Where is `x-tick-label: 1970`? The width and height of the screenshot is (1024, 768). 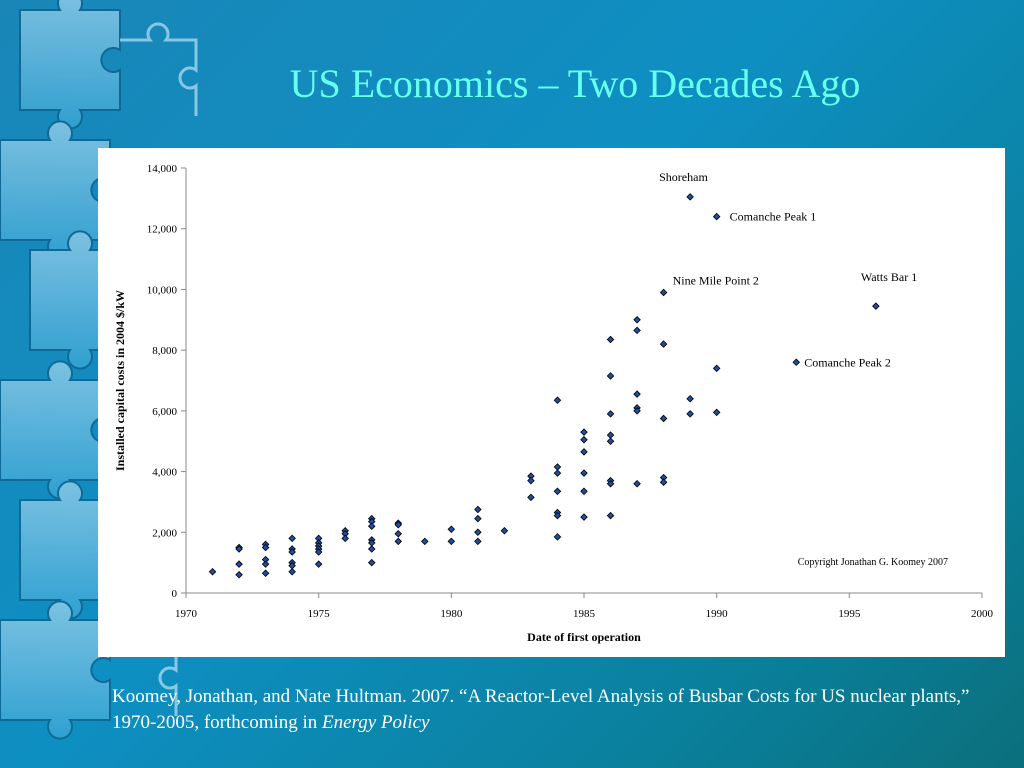
x-tick-label: 1970 is located at coordinates (186, 614).